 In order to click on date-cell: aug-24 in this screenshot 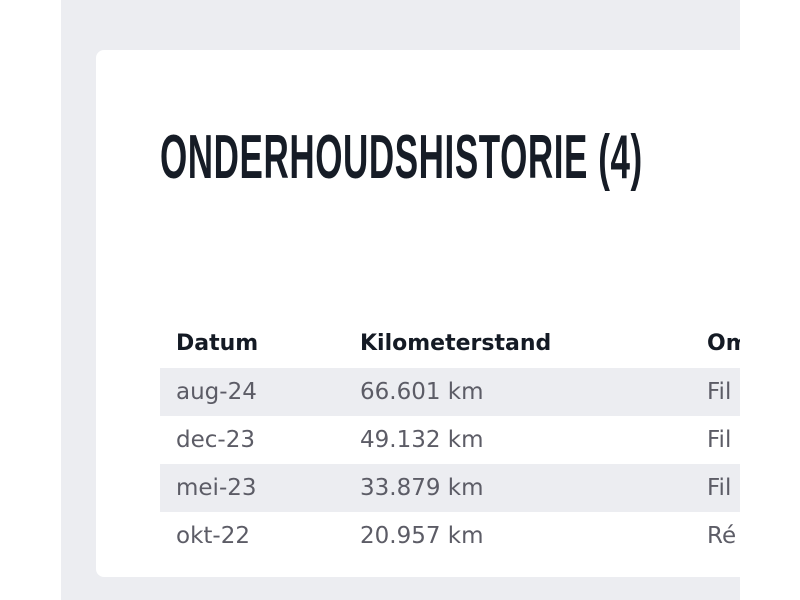, I will do `click(216, 392)`.